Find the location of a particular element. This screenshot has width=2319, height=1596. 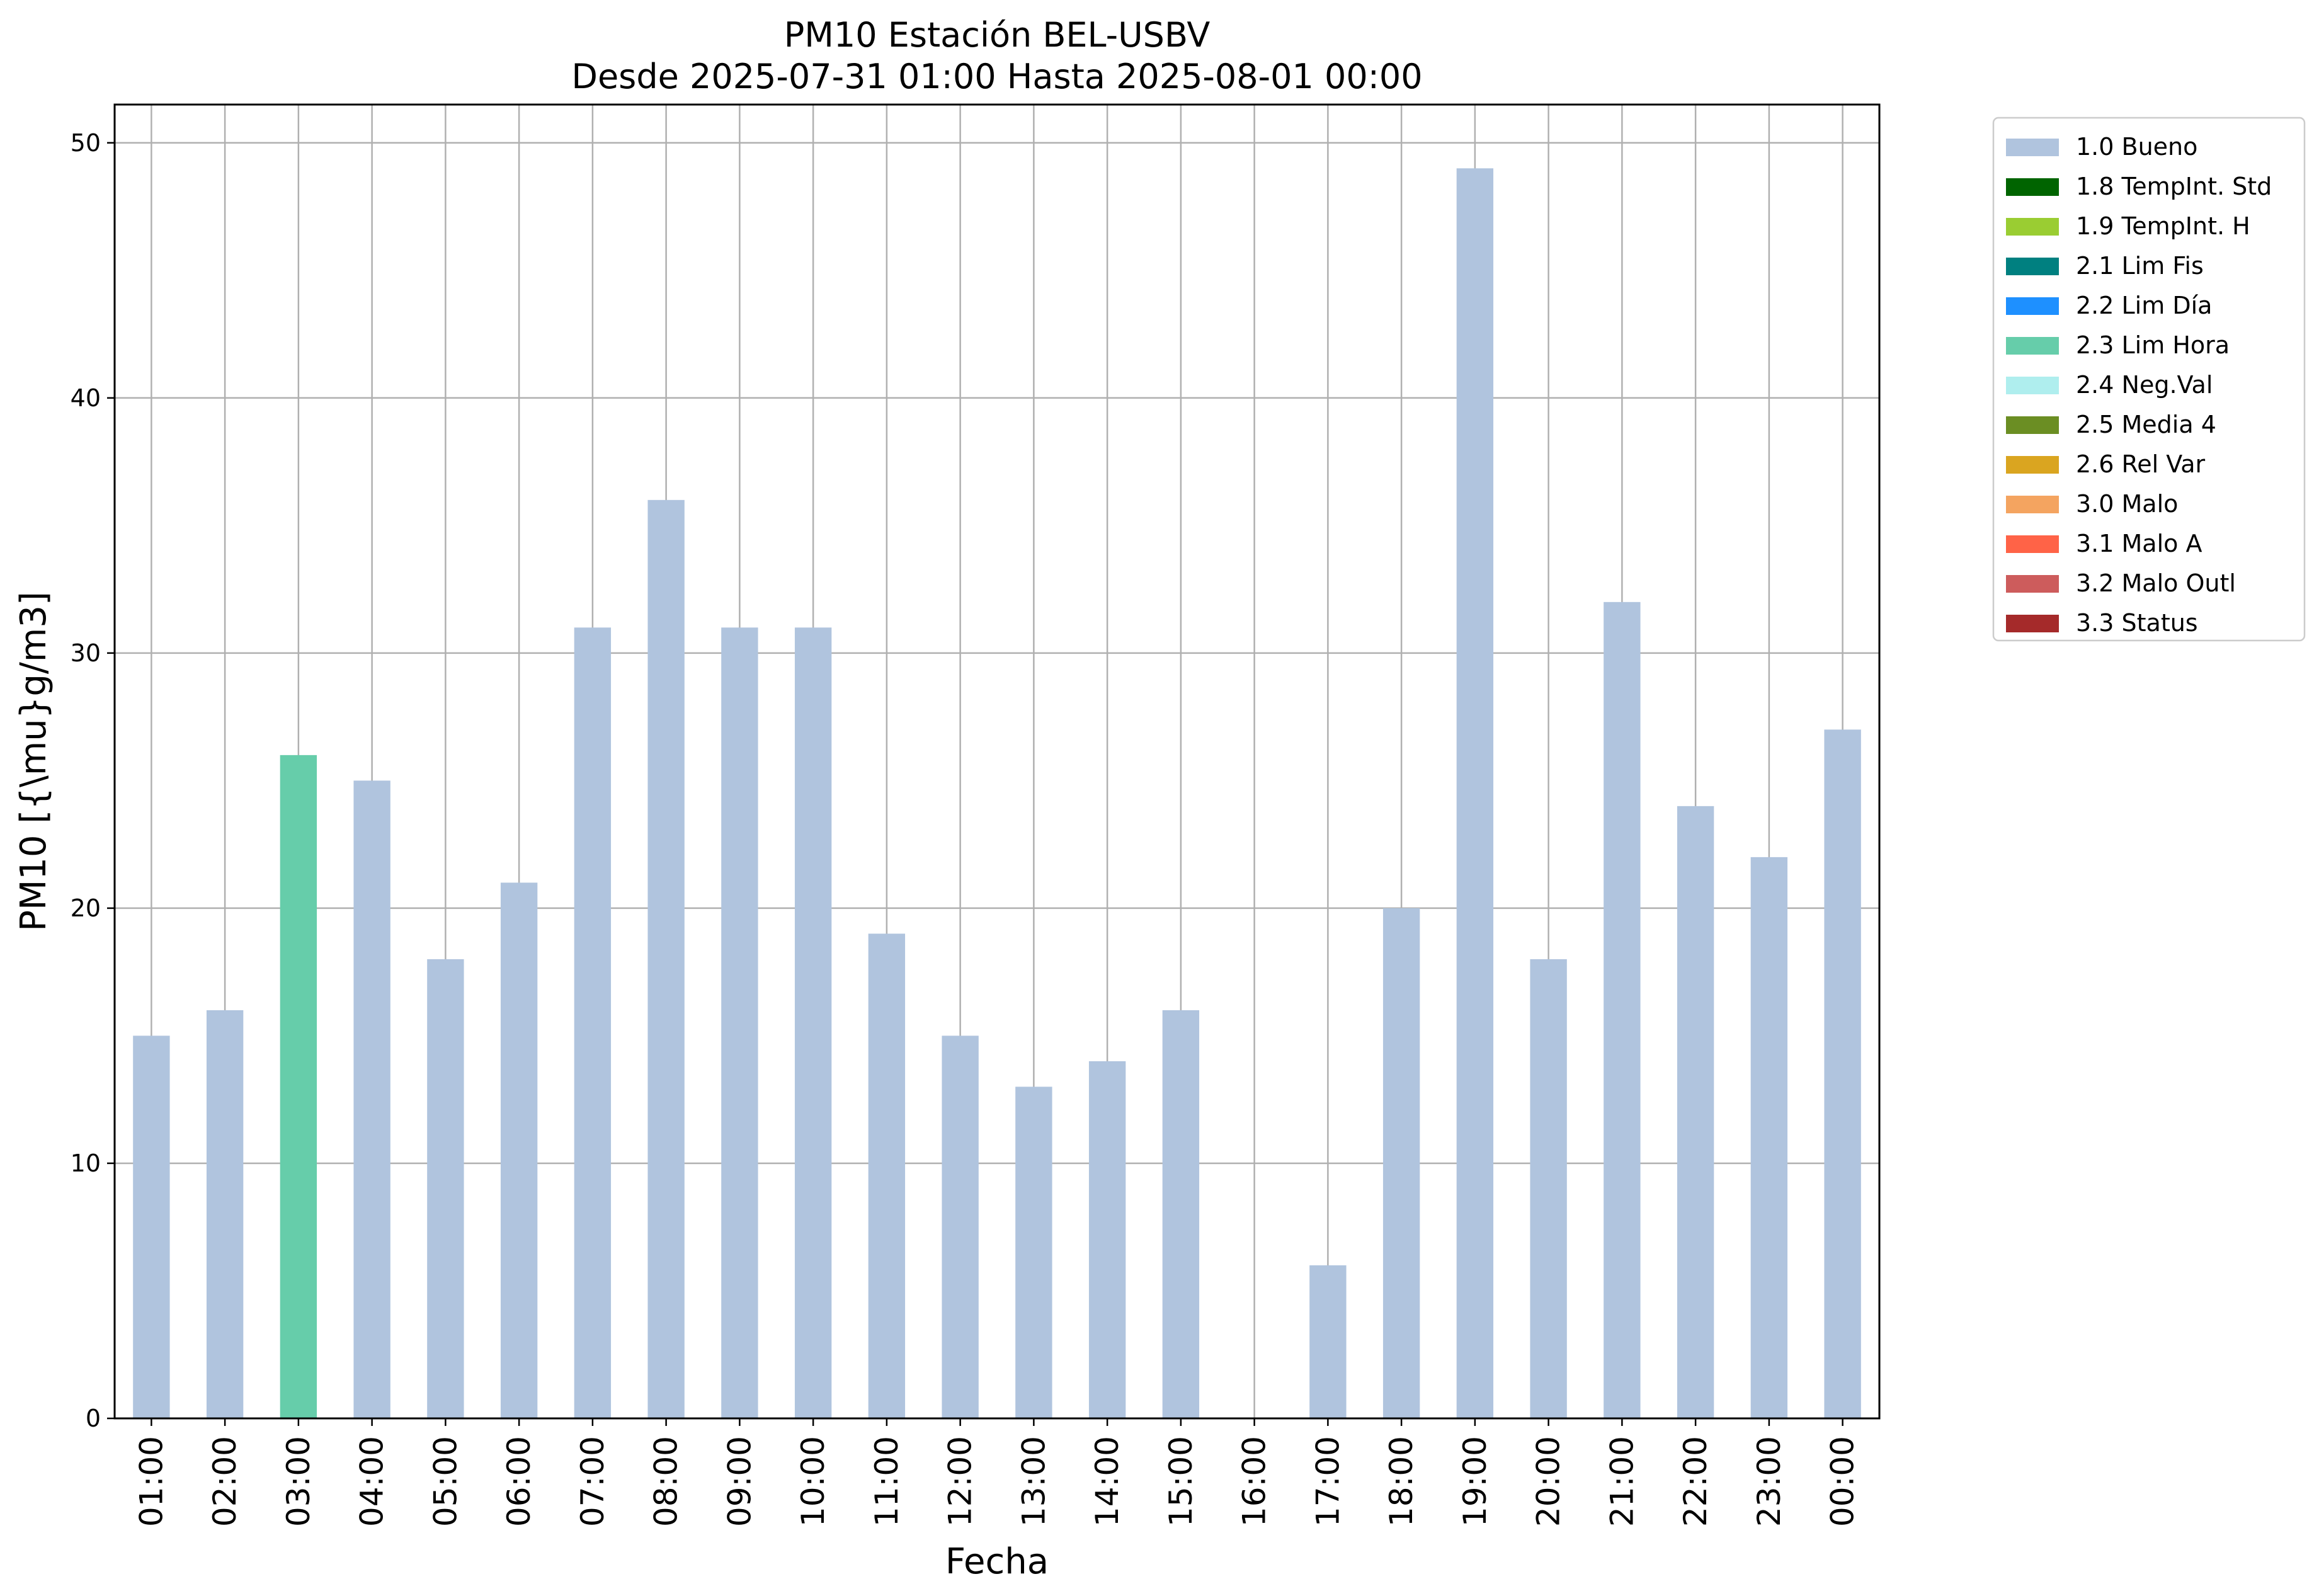

legend-label: 3.1 Malo A is located at coordinates (2139, 543).